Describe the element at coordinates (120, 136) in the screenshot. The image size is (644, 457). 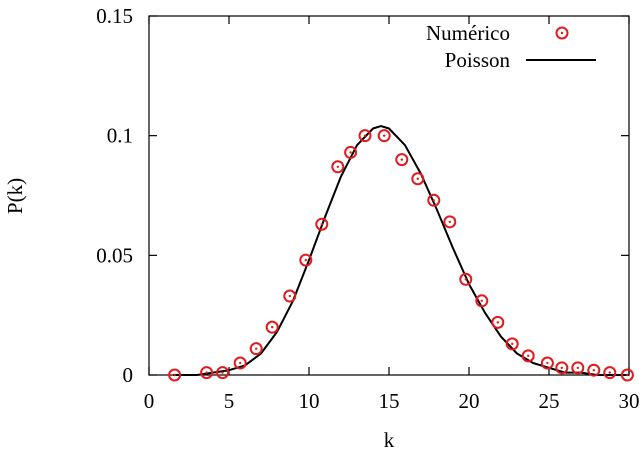
I see `y-tick-label: 0.1` at that location.